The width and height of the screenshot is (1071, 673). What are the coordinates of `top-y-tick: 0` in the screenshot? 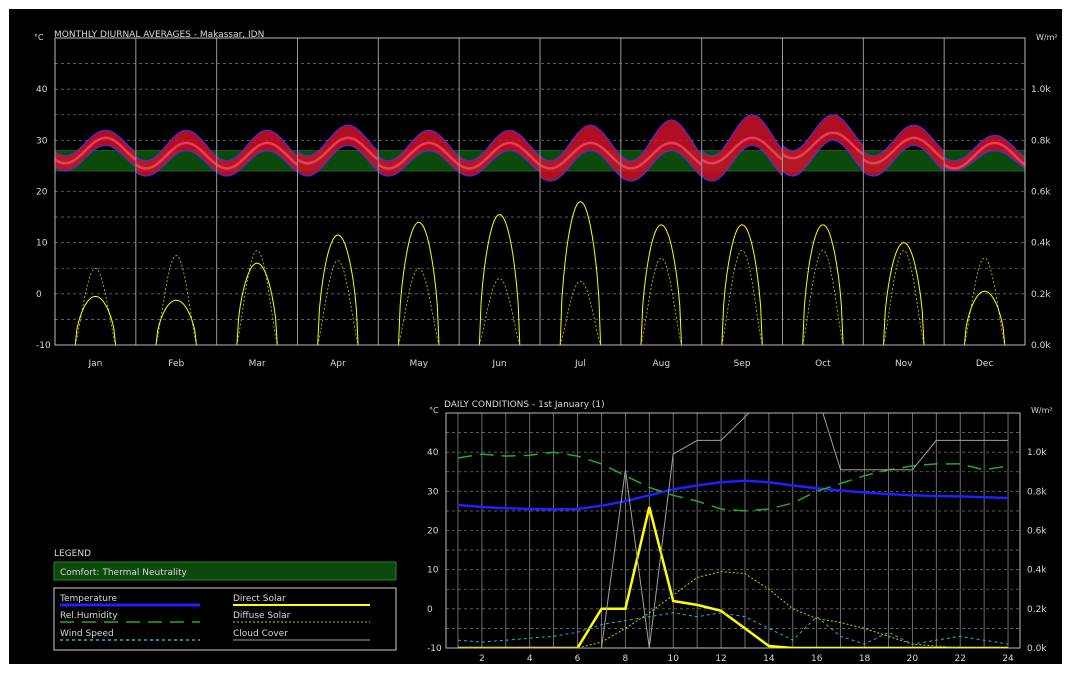 It's located at (39, 295).